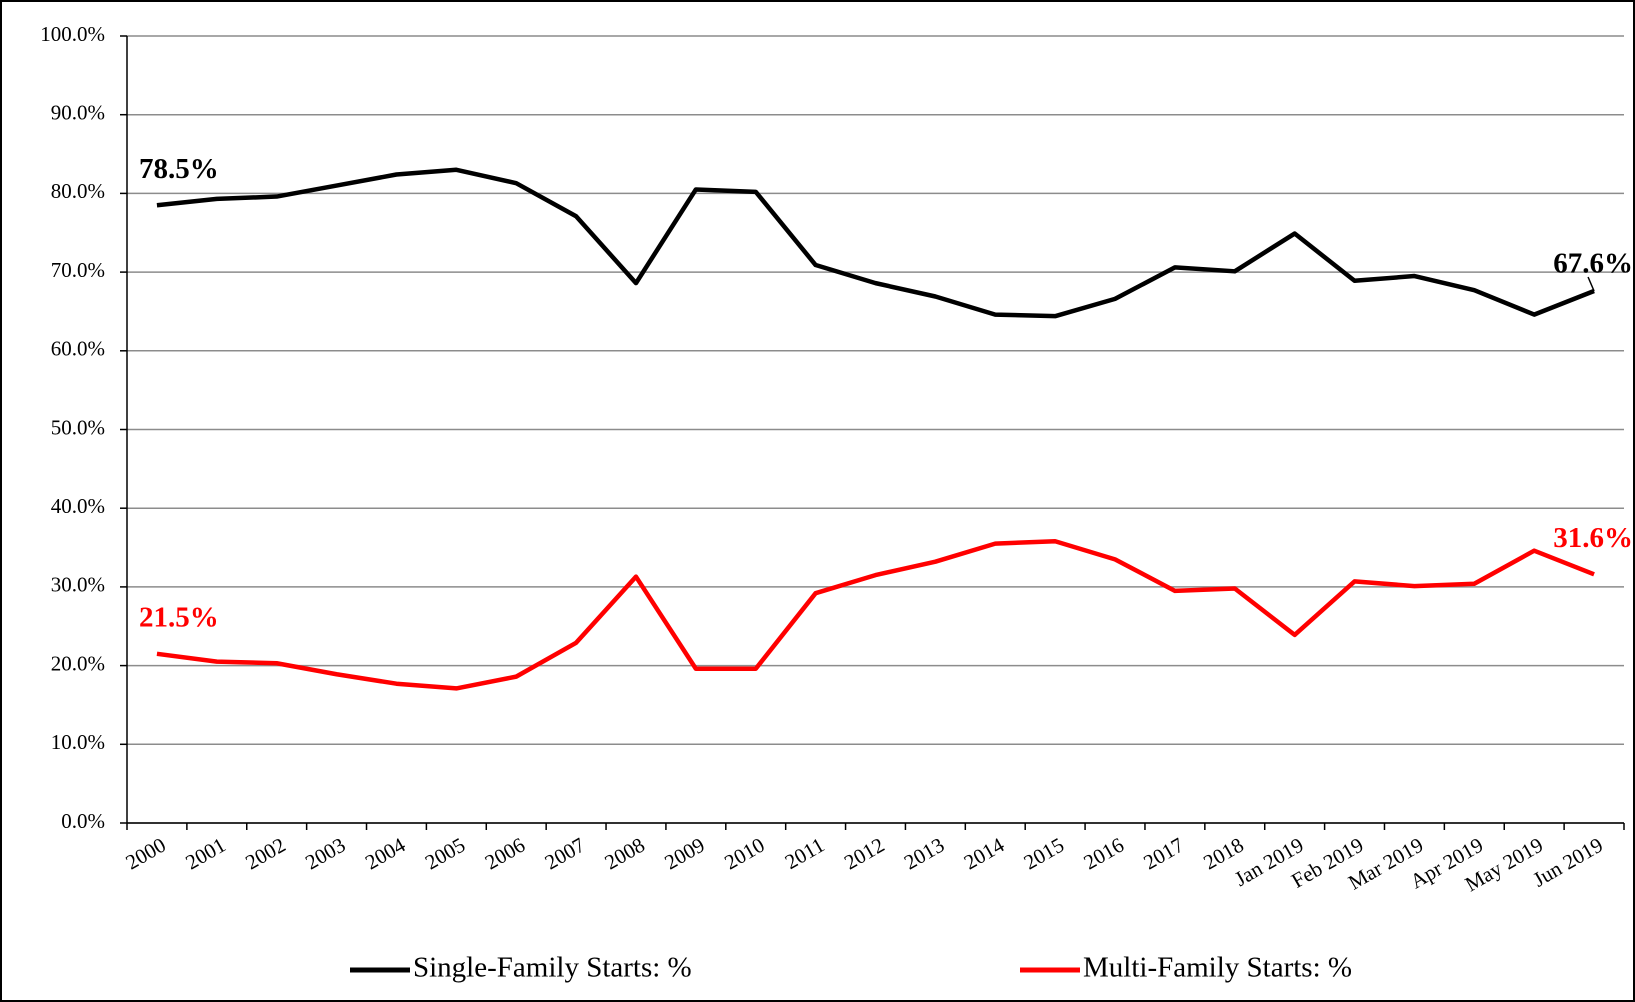 The width and height of the screenshot is (1635, 1002). Describe the element at coordinates (78, 349) in the screenshot. I see `y-tick-label: 60.0%` at that location.